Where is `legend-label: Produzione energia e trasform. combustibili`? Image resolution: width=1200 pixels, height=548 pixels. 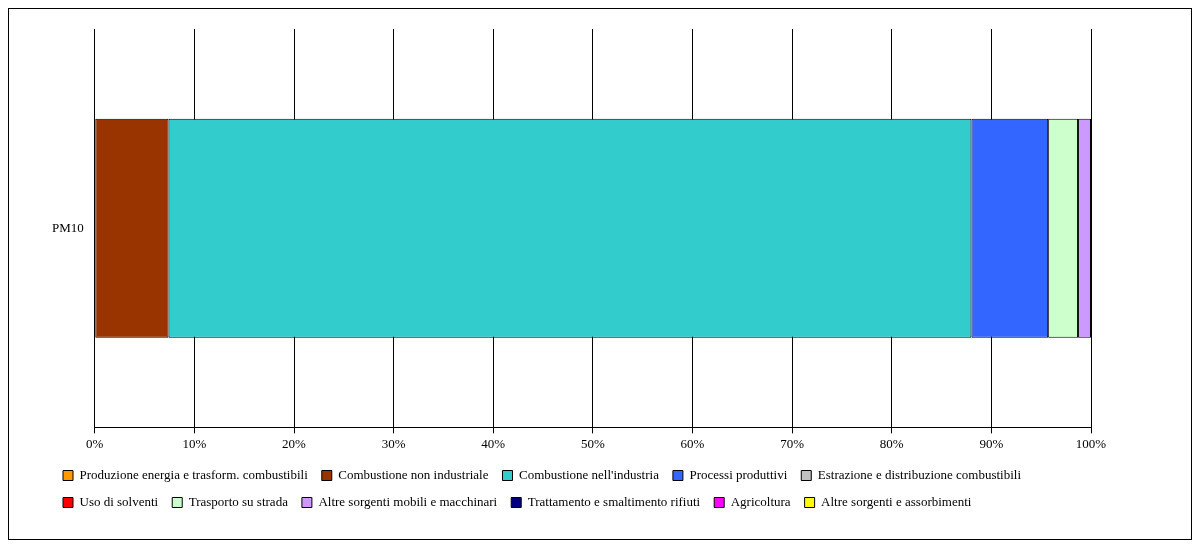
legend-label: Produzione energia e trasform. combustibili is located at coordinates (194, 474).